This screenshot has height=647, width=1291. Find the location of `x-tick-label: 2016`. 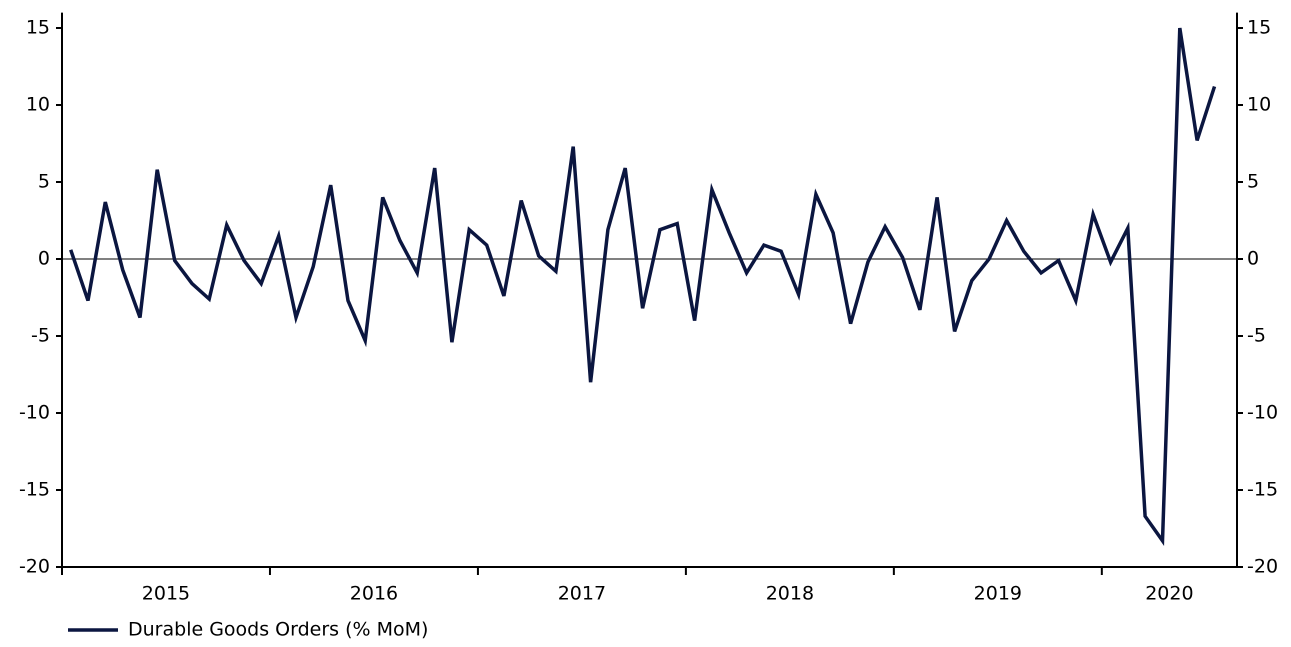

x-tick-label: 2016 is located at coordinates (374, 594).